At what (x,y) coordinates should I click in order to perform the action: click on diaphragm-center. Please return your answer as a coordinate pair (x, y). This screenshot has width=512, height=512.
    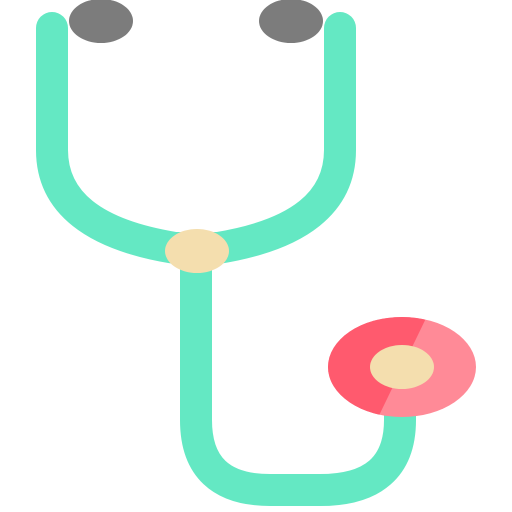
    Looking at the image, I should click on (402, 367).